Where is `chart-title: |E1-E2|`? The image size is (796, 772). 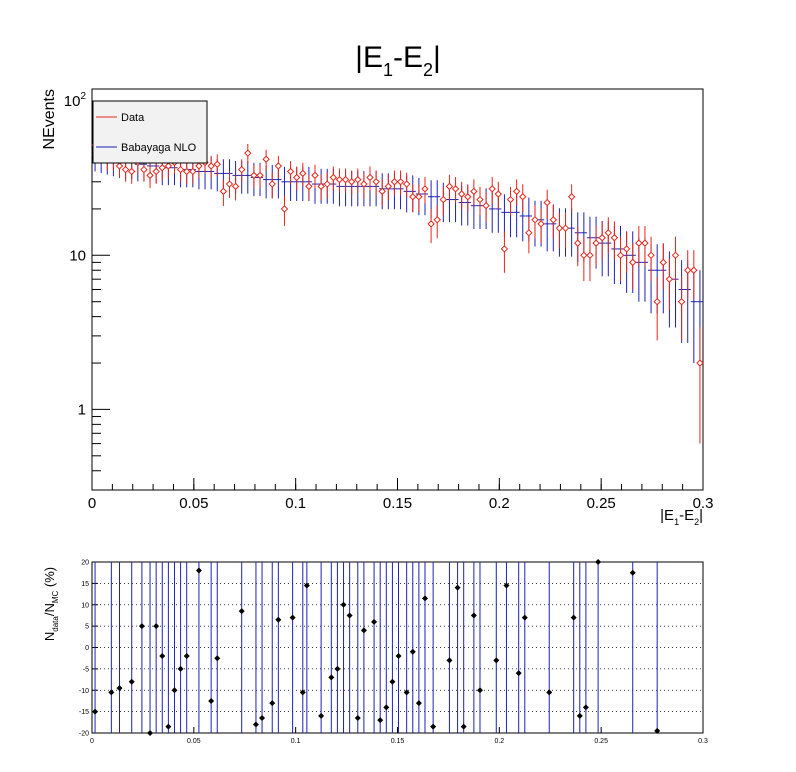
chart-title: |E1-E2| is located at coordinates (398, 60).